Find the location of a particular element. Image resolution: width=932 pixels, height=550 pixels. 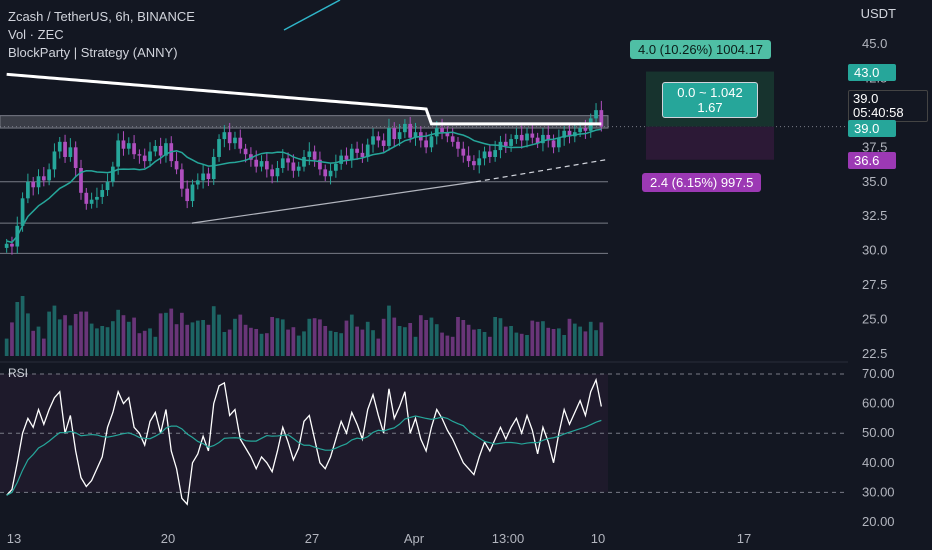

time-tick-label: Apr is located at coordinates (414, 538).